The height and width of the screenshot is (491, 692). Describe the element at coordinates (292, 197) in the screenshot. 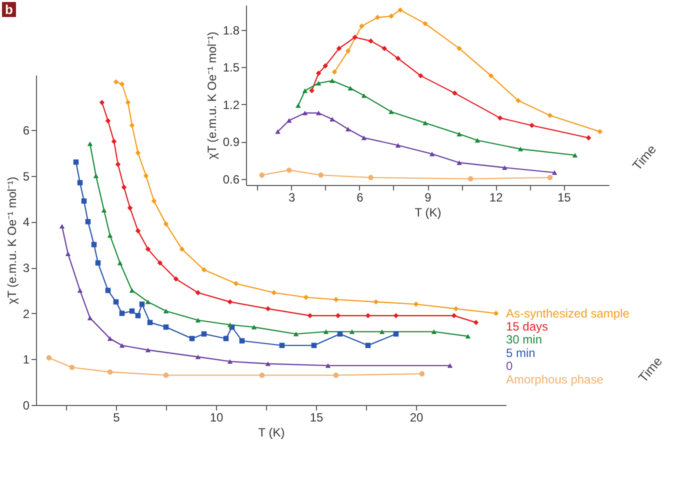

I see `x-tick-label: 3` at that location.